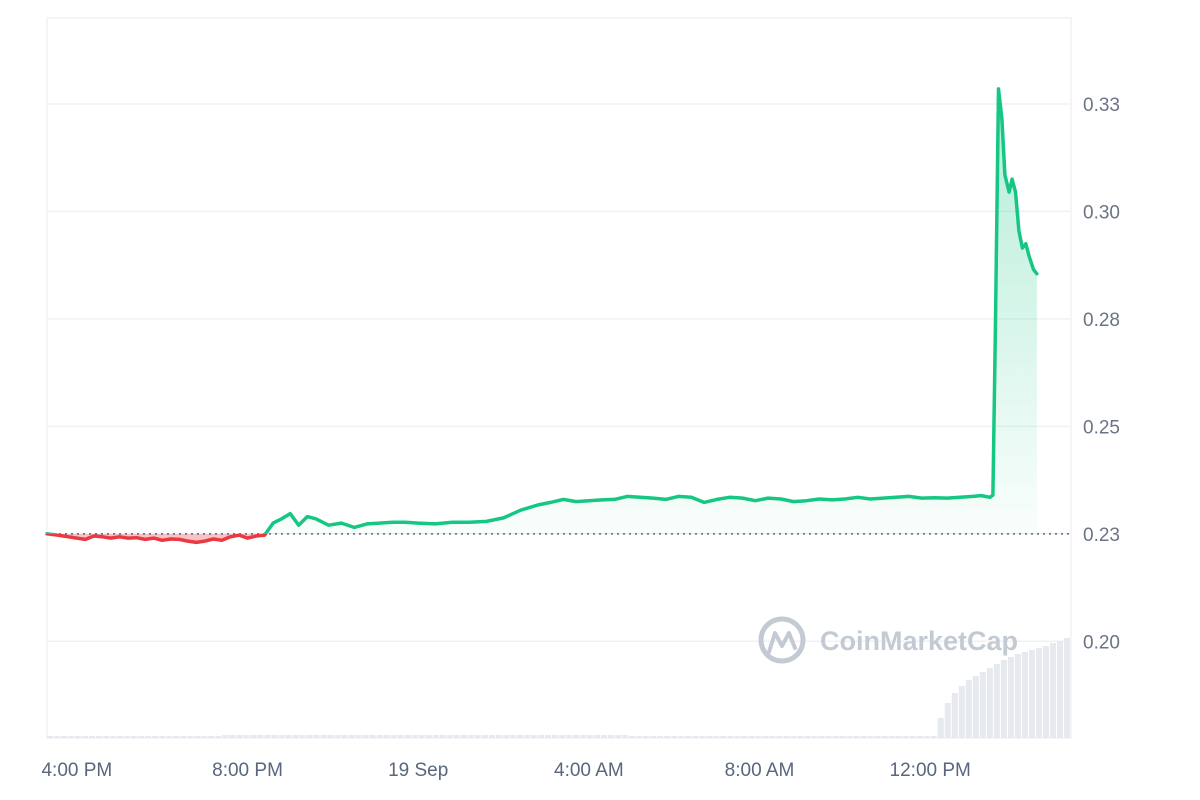 Image resolution: width=1200 pixels, height=800 pixels. I want to click on y-axis-ticks: 0.33 0.30 0.28 0.25 0.23 0.20, so click(1101, 374).